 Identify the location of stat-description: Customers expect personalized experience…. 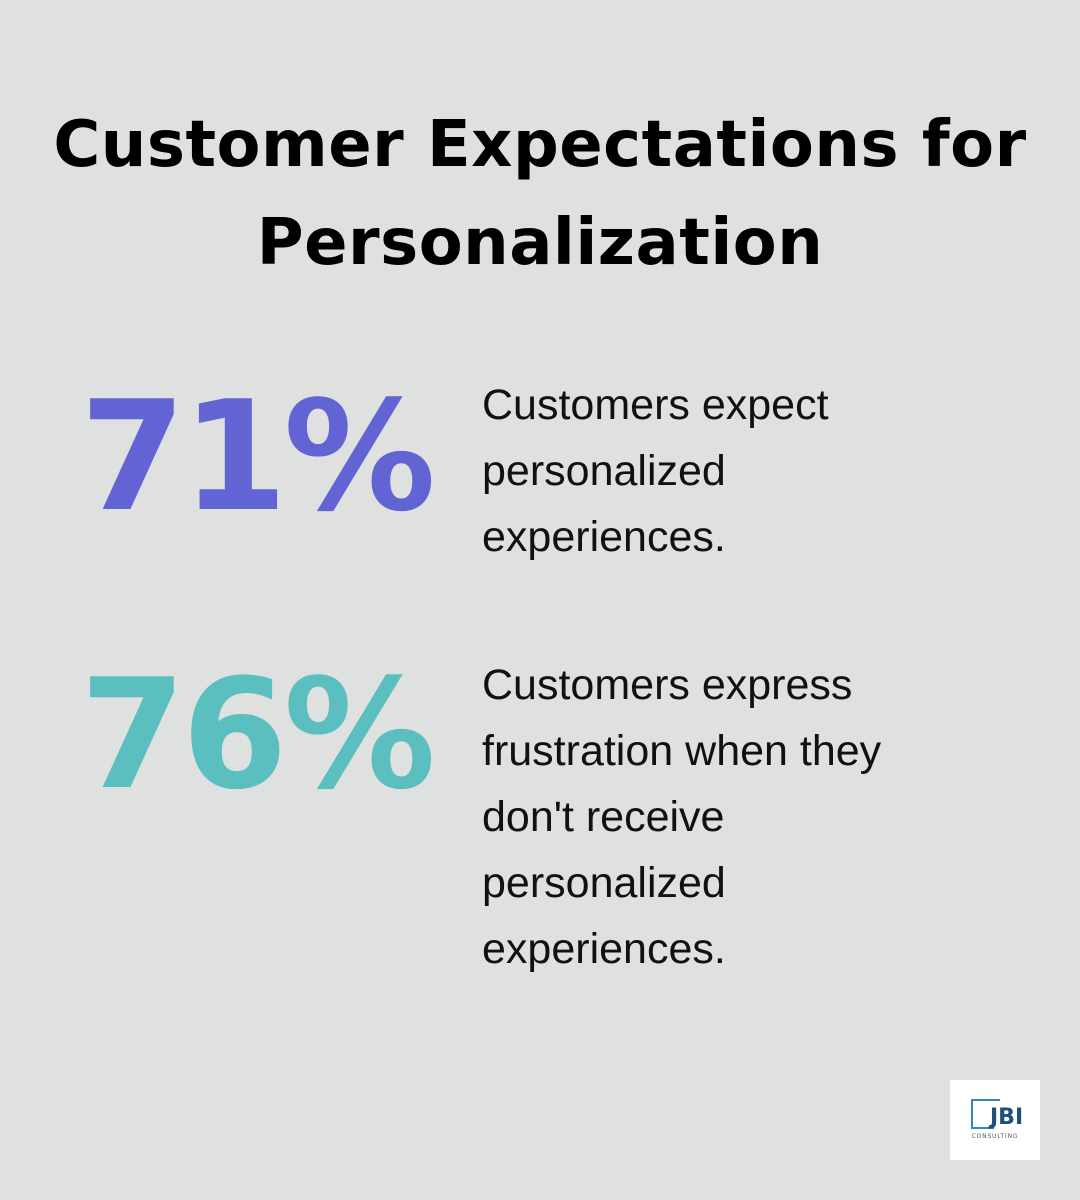
(655, 471).